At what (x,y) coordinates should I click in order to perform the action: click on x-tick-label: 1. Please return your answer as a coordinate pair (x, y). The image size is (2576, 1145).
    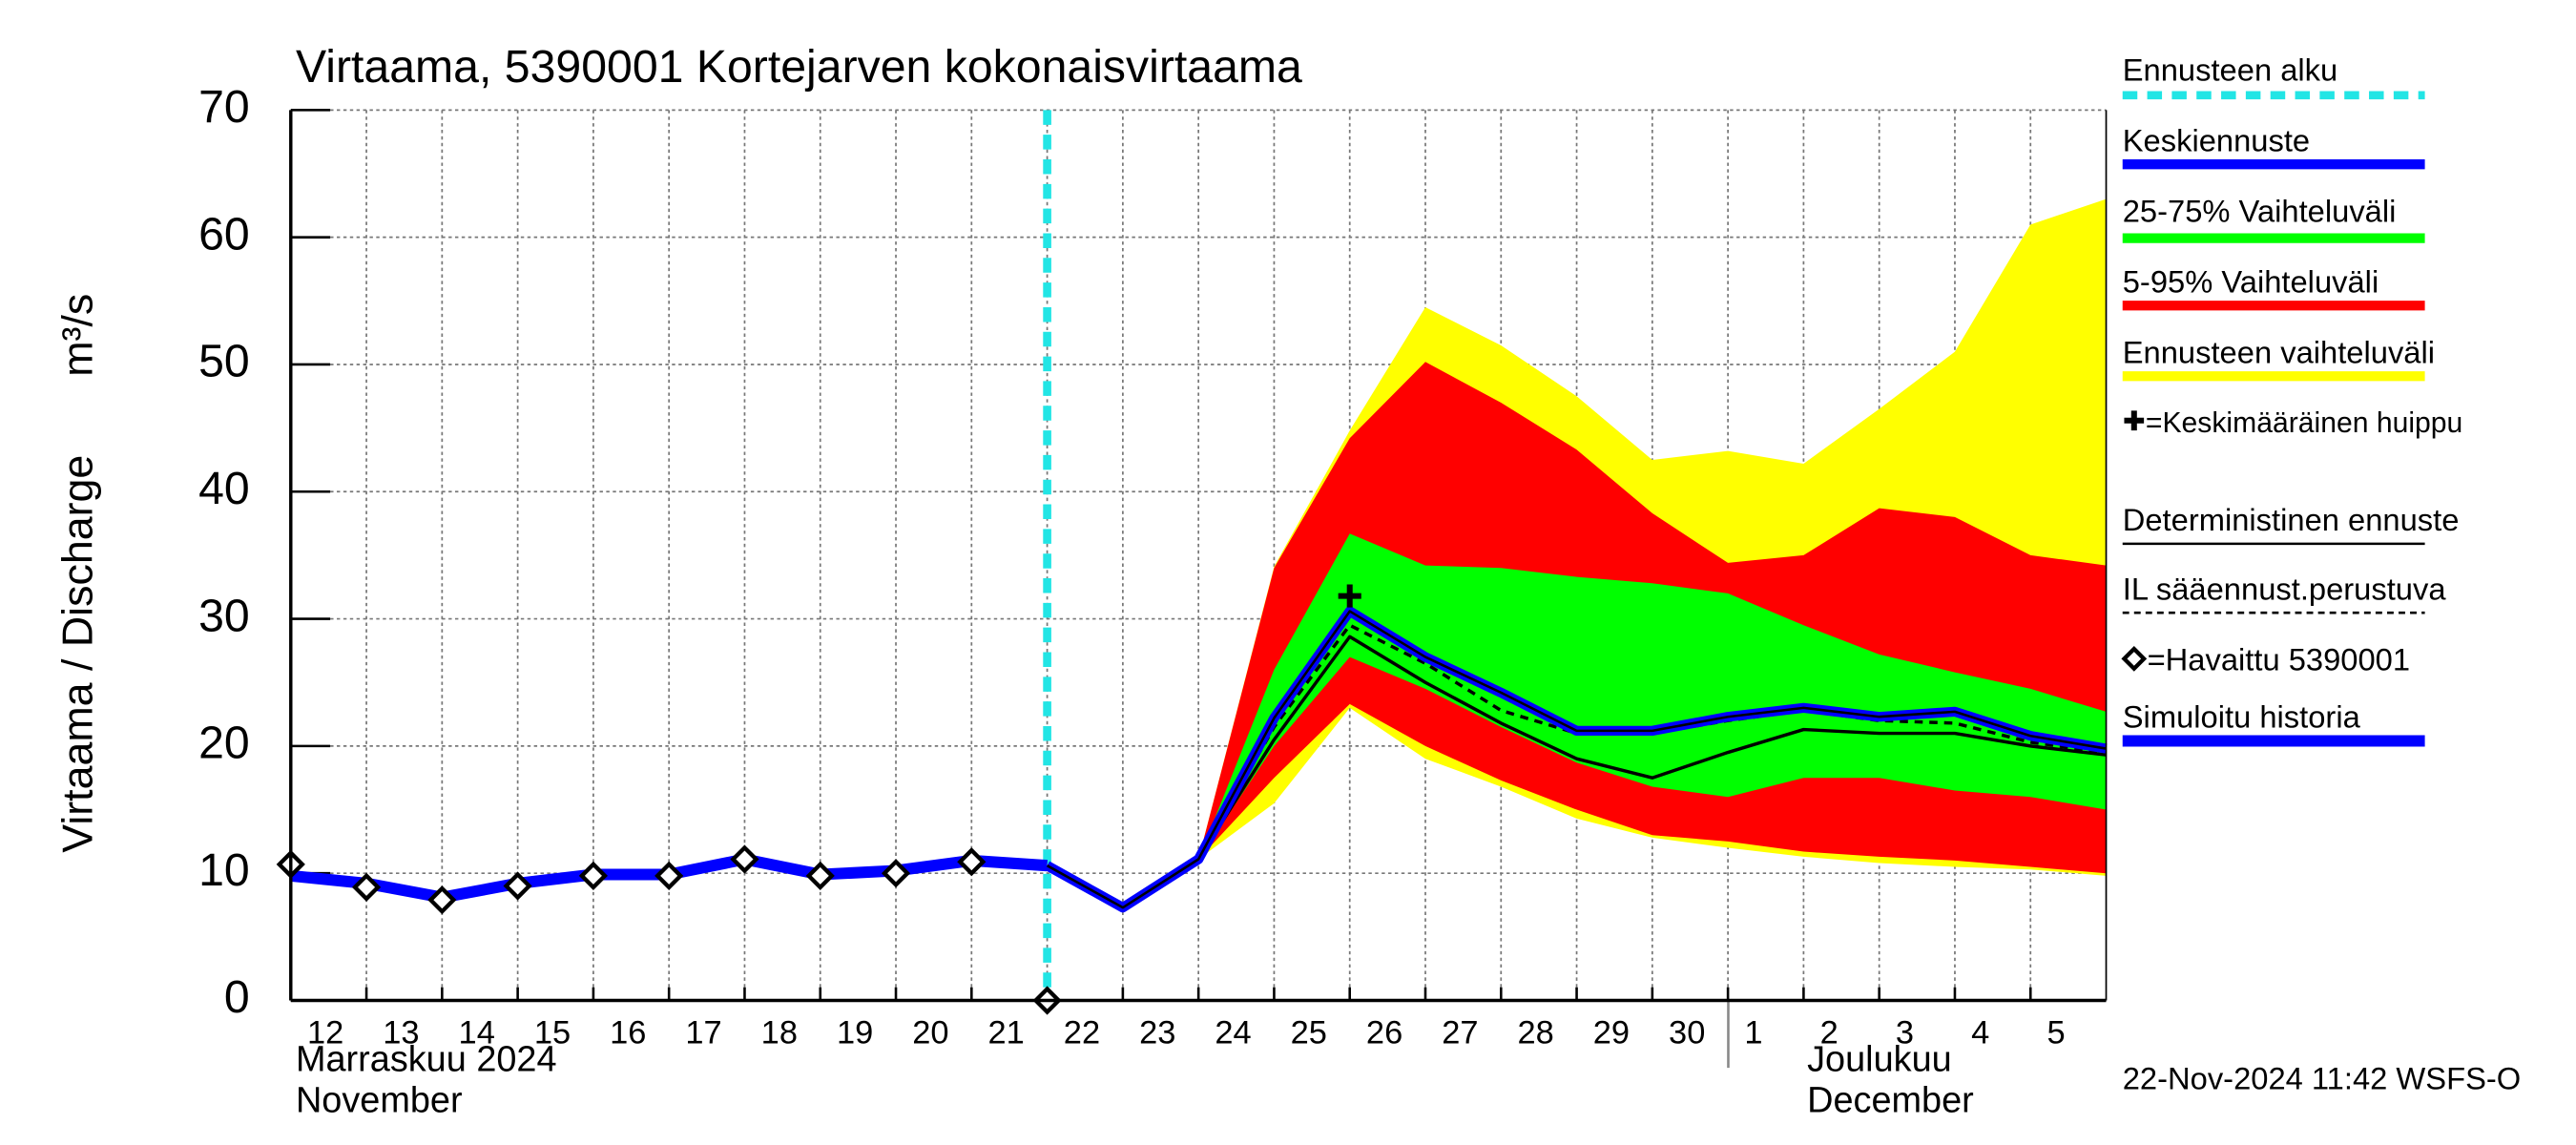
    Looking at the image, I should click on (1753, 1033).